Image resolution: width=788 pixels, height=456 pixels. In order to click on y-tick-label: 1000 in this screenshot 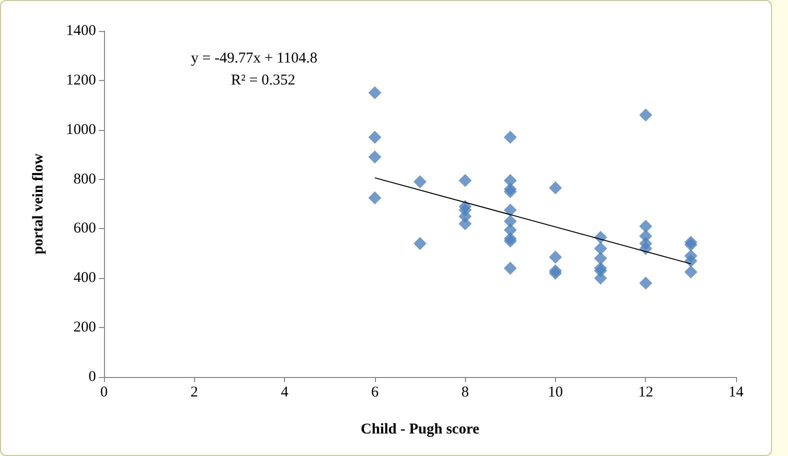, I will do `click(81, 130)`.